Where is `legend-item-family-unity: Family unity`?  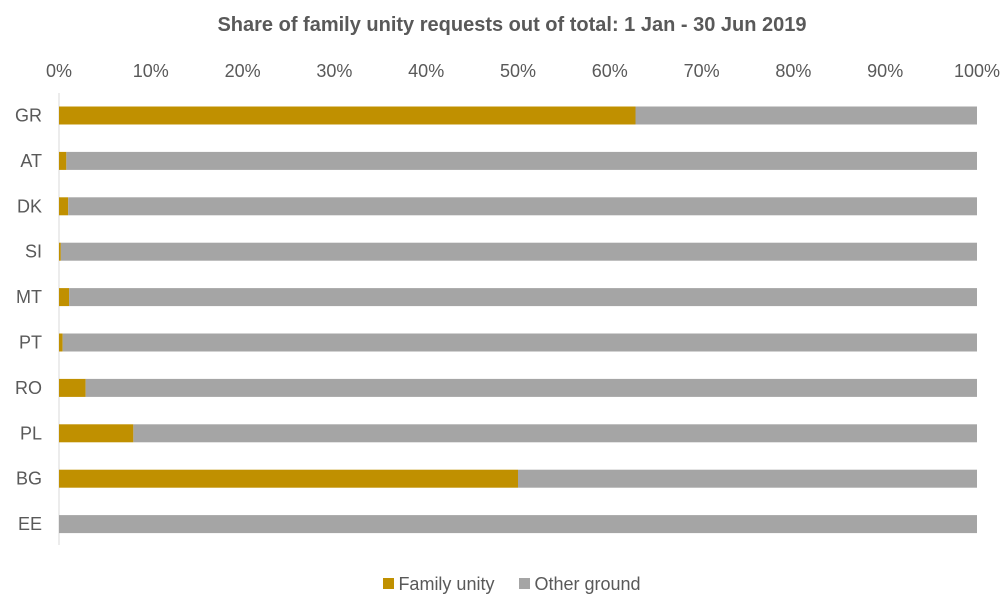
legend-item-family-unity: Family unity is located at coordinates (438, 584).